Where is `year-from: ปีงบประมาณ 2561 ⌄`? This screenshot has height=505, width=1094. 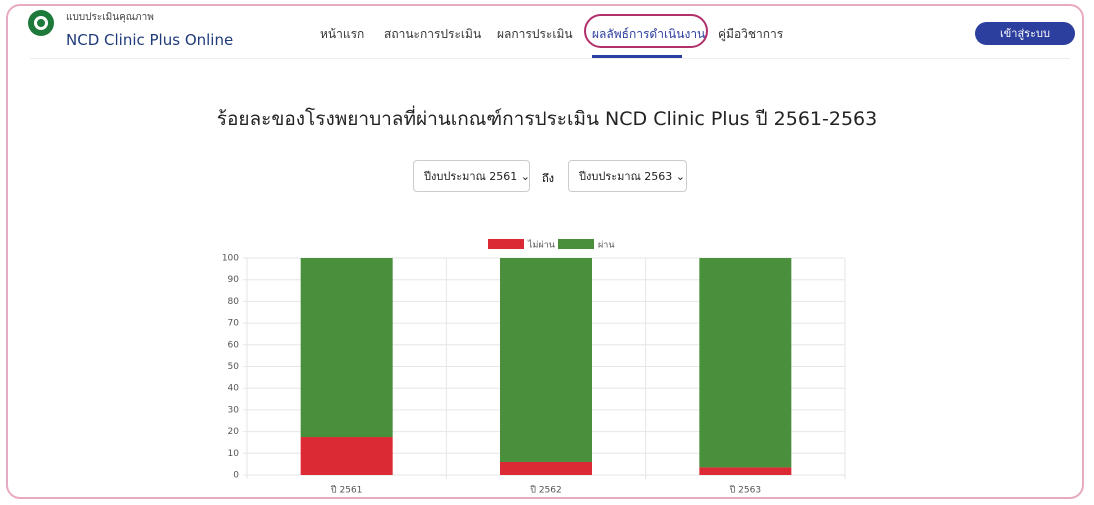 year-from: ปีงบประมาณ 2561 ⌄ is located at coordinates (471, 176).